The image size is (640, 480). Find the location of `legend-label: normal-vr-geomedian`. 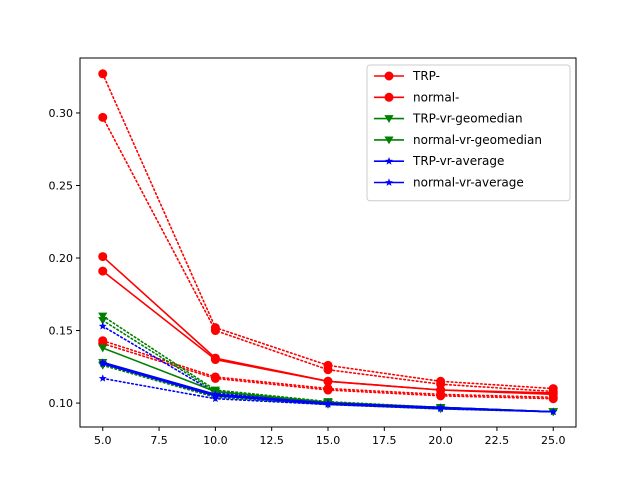

legend-label: normal-vr-geomedian is located at coordinates (477, 140).